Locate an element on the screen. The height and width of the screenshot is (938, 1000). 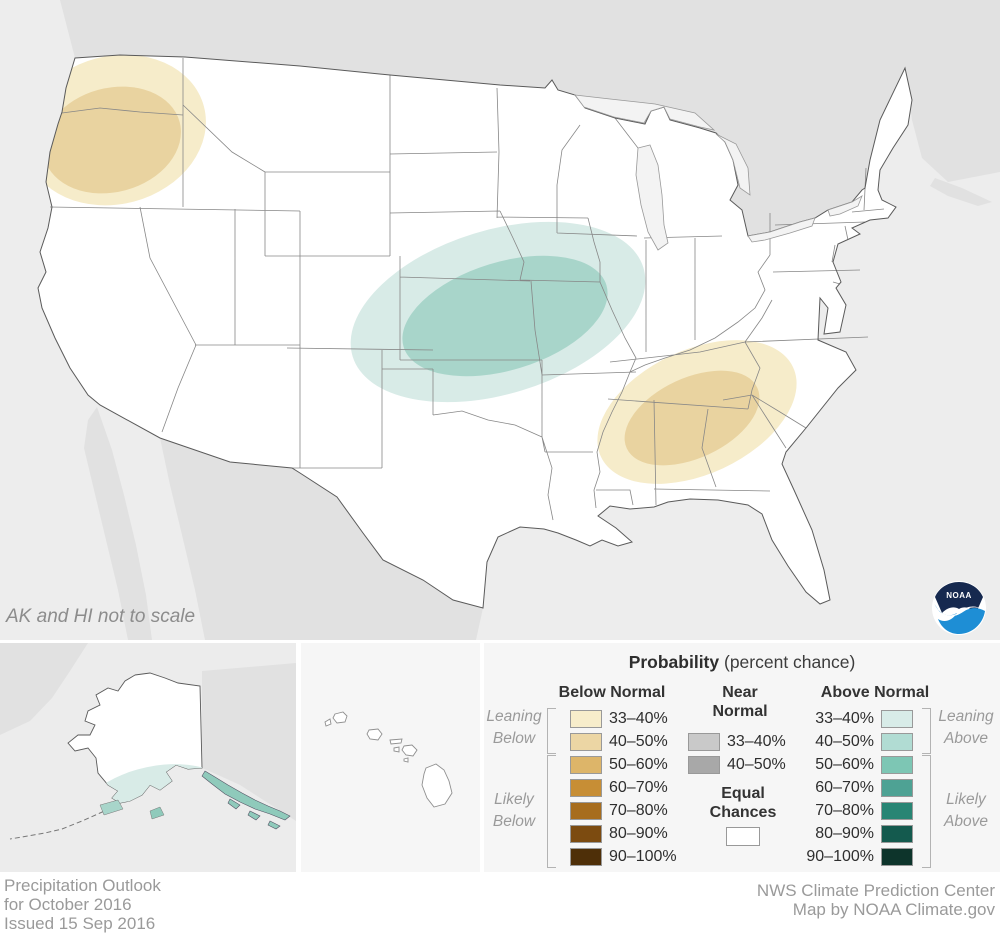
footer-period-line: for October 2016 is located at coordinates (68, 904).